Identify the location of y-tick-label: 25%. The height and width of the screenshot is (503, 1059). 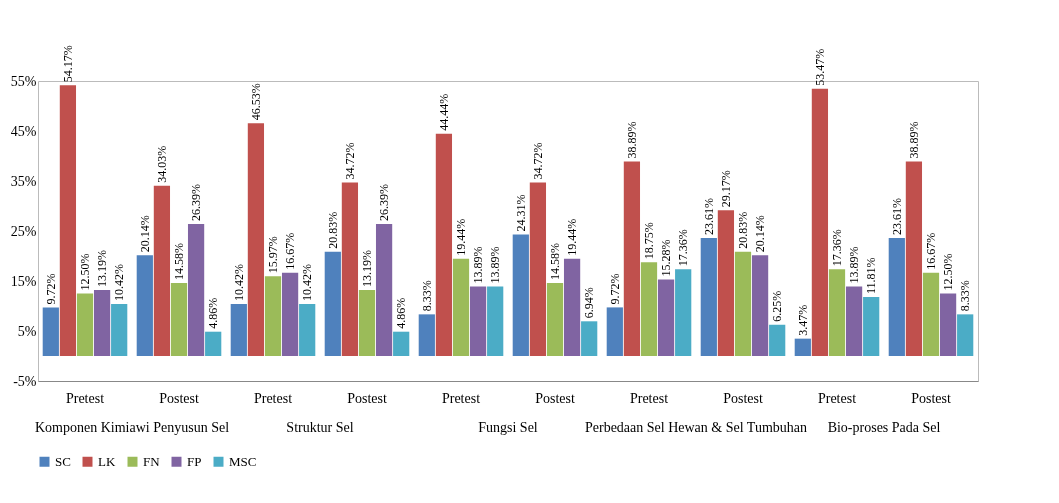
(23, 231).